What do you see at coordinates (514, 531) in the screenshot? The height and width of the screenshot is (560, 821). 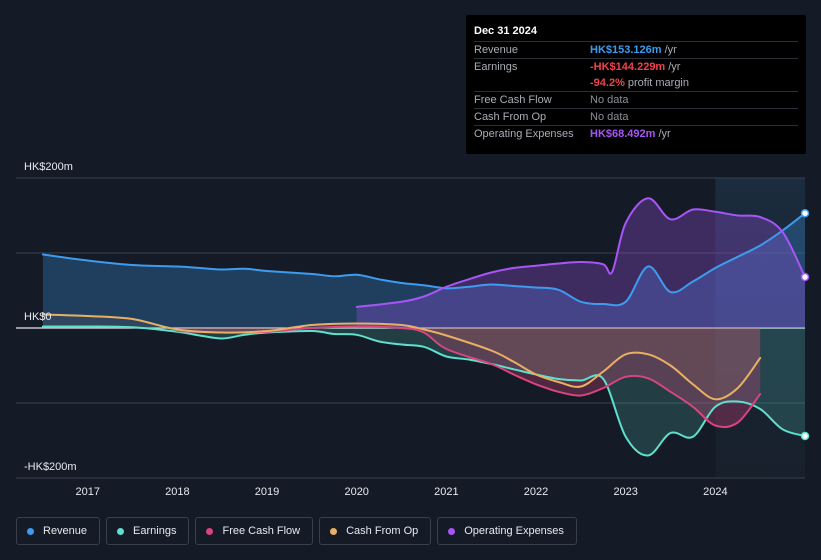 I see `legend-label: Operating Expenses` at bounding box center [514, 531].